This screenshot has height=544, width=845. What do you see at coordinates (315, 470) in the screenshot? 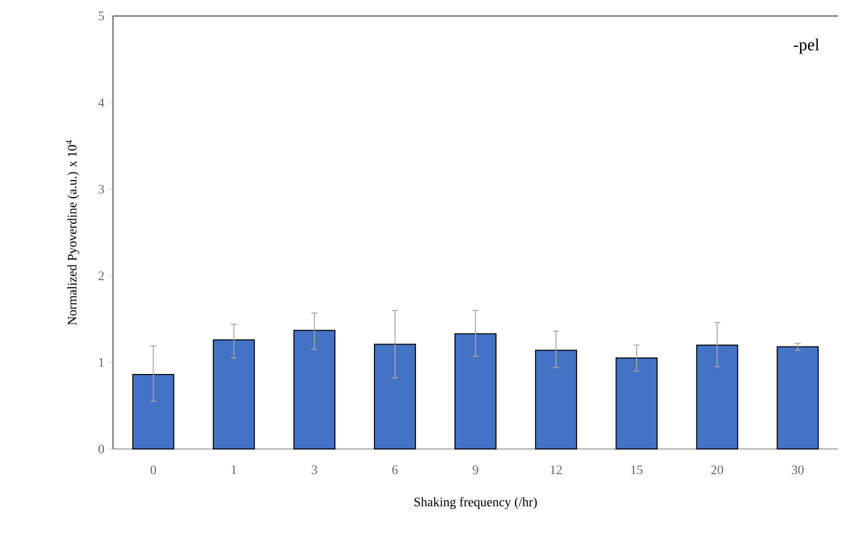
I see `x-tick-label: 3` at bounding box center [315, 470].